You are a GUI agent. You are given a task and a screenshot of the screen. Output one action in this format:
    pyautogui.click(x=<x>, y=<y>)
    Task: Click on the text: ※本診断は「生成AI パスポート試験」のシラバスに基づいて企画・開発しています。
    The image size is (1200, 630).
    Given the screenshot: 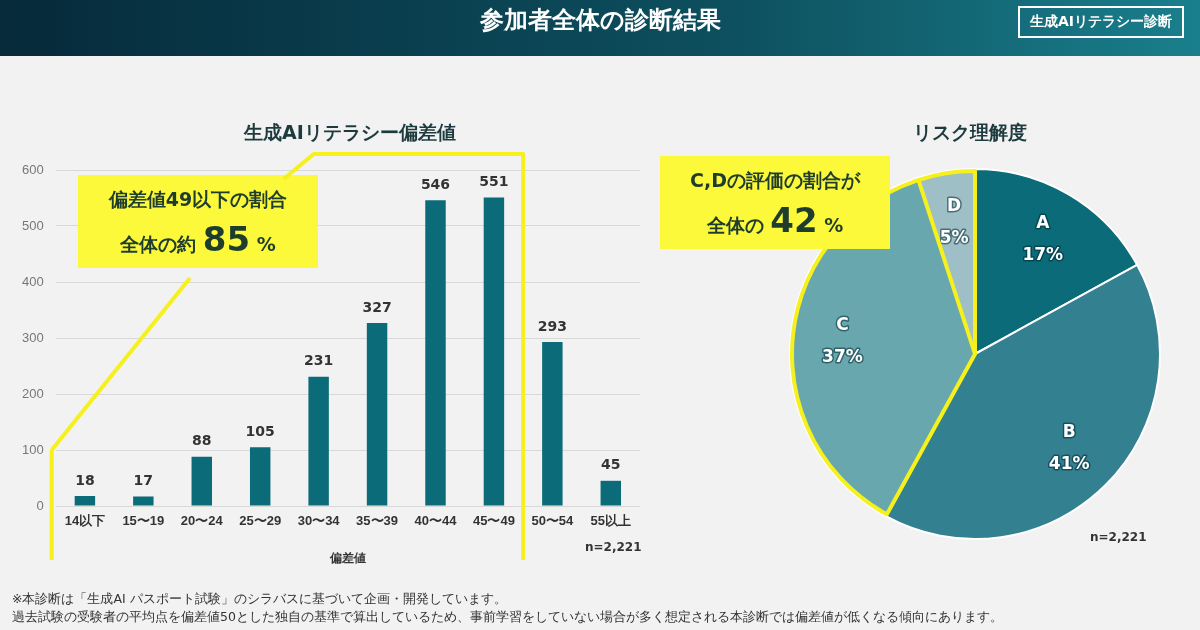 What is the action you would take?
    pyautogui.click(x=260, y=599)
    